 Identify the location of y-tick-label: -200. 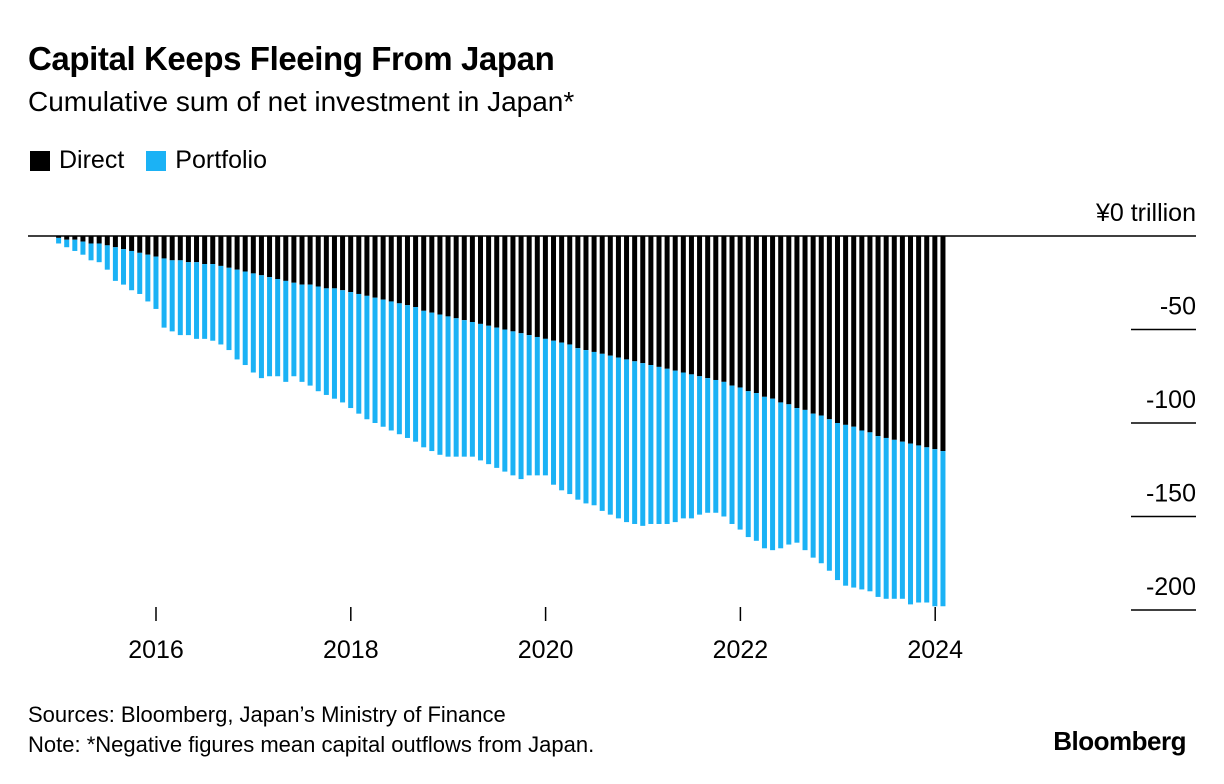
(1171, 587).